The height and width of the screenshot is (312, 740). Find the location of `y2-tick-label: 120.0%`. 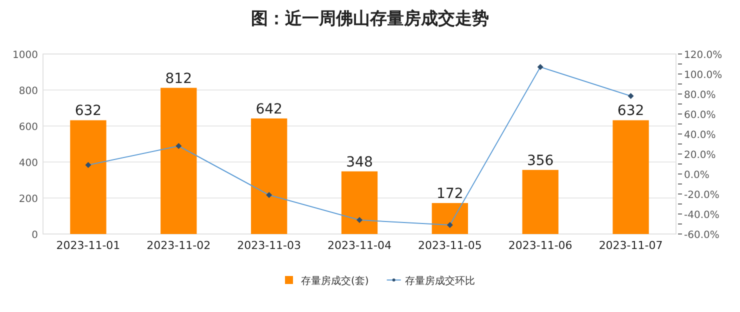

y2-tick-label: 120.0% is located at coordinates (703, 55).